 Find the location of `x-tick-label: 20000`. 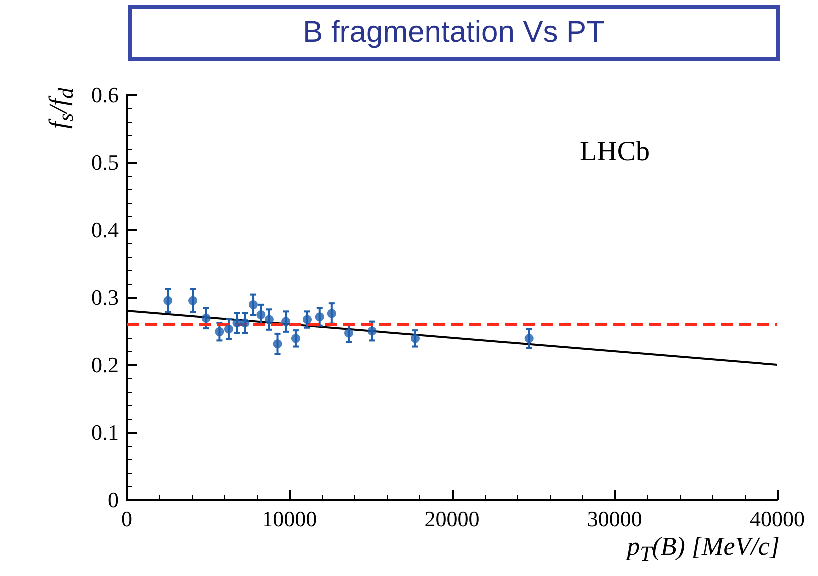

x-tick-label: 20000 is located at coordinates (452, 519).